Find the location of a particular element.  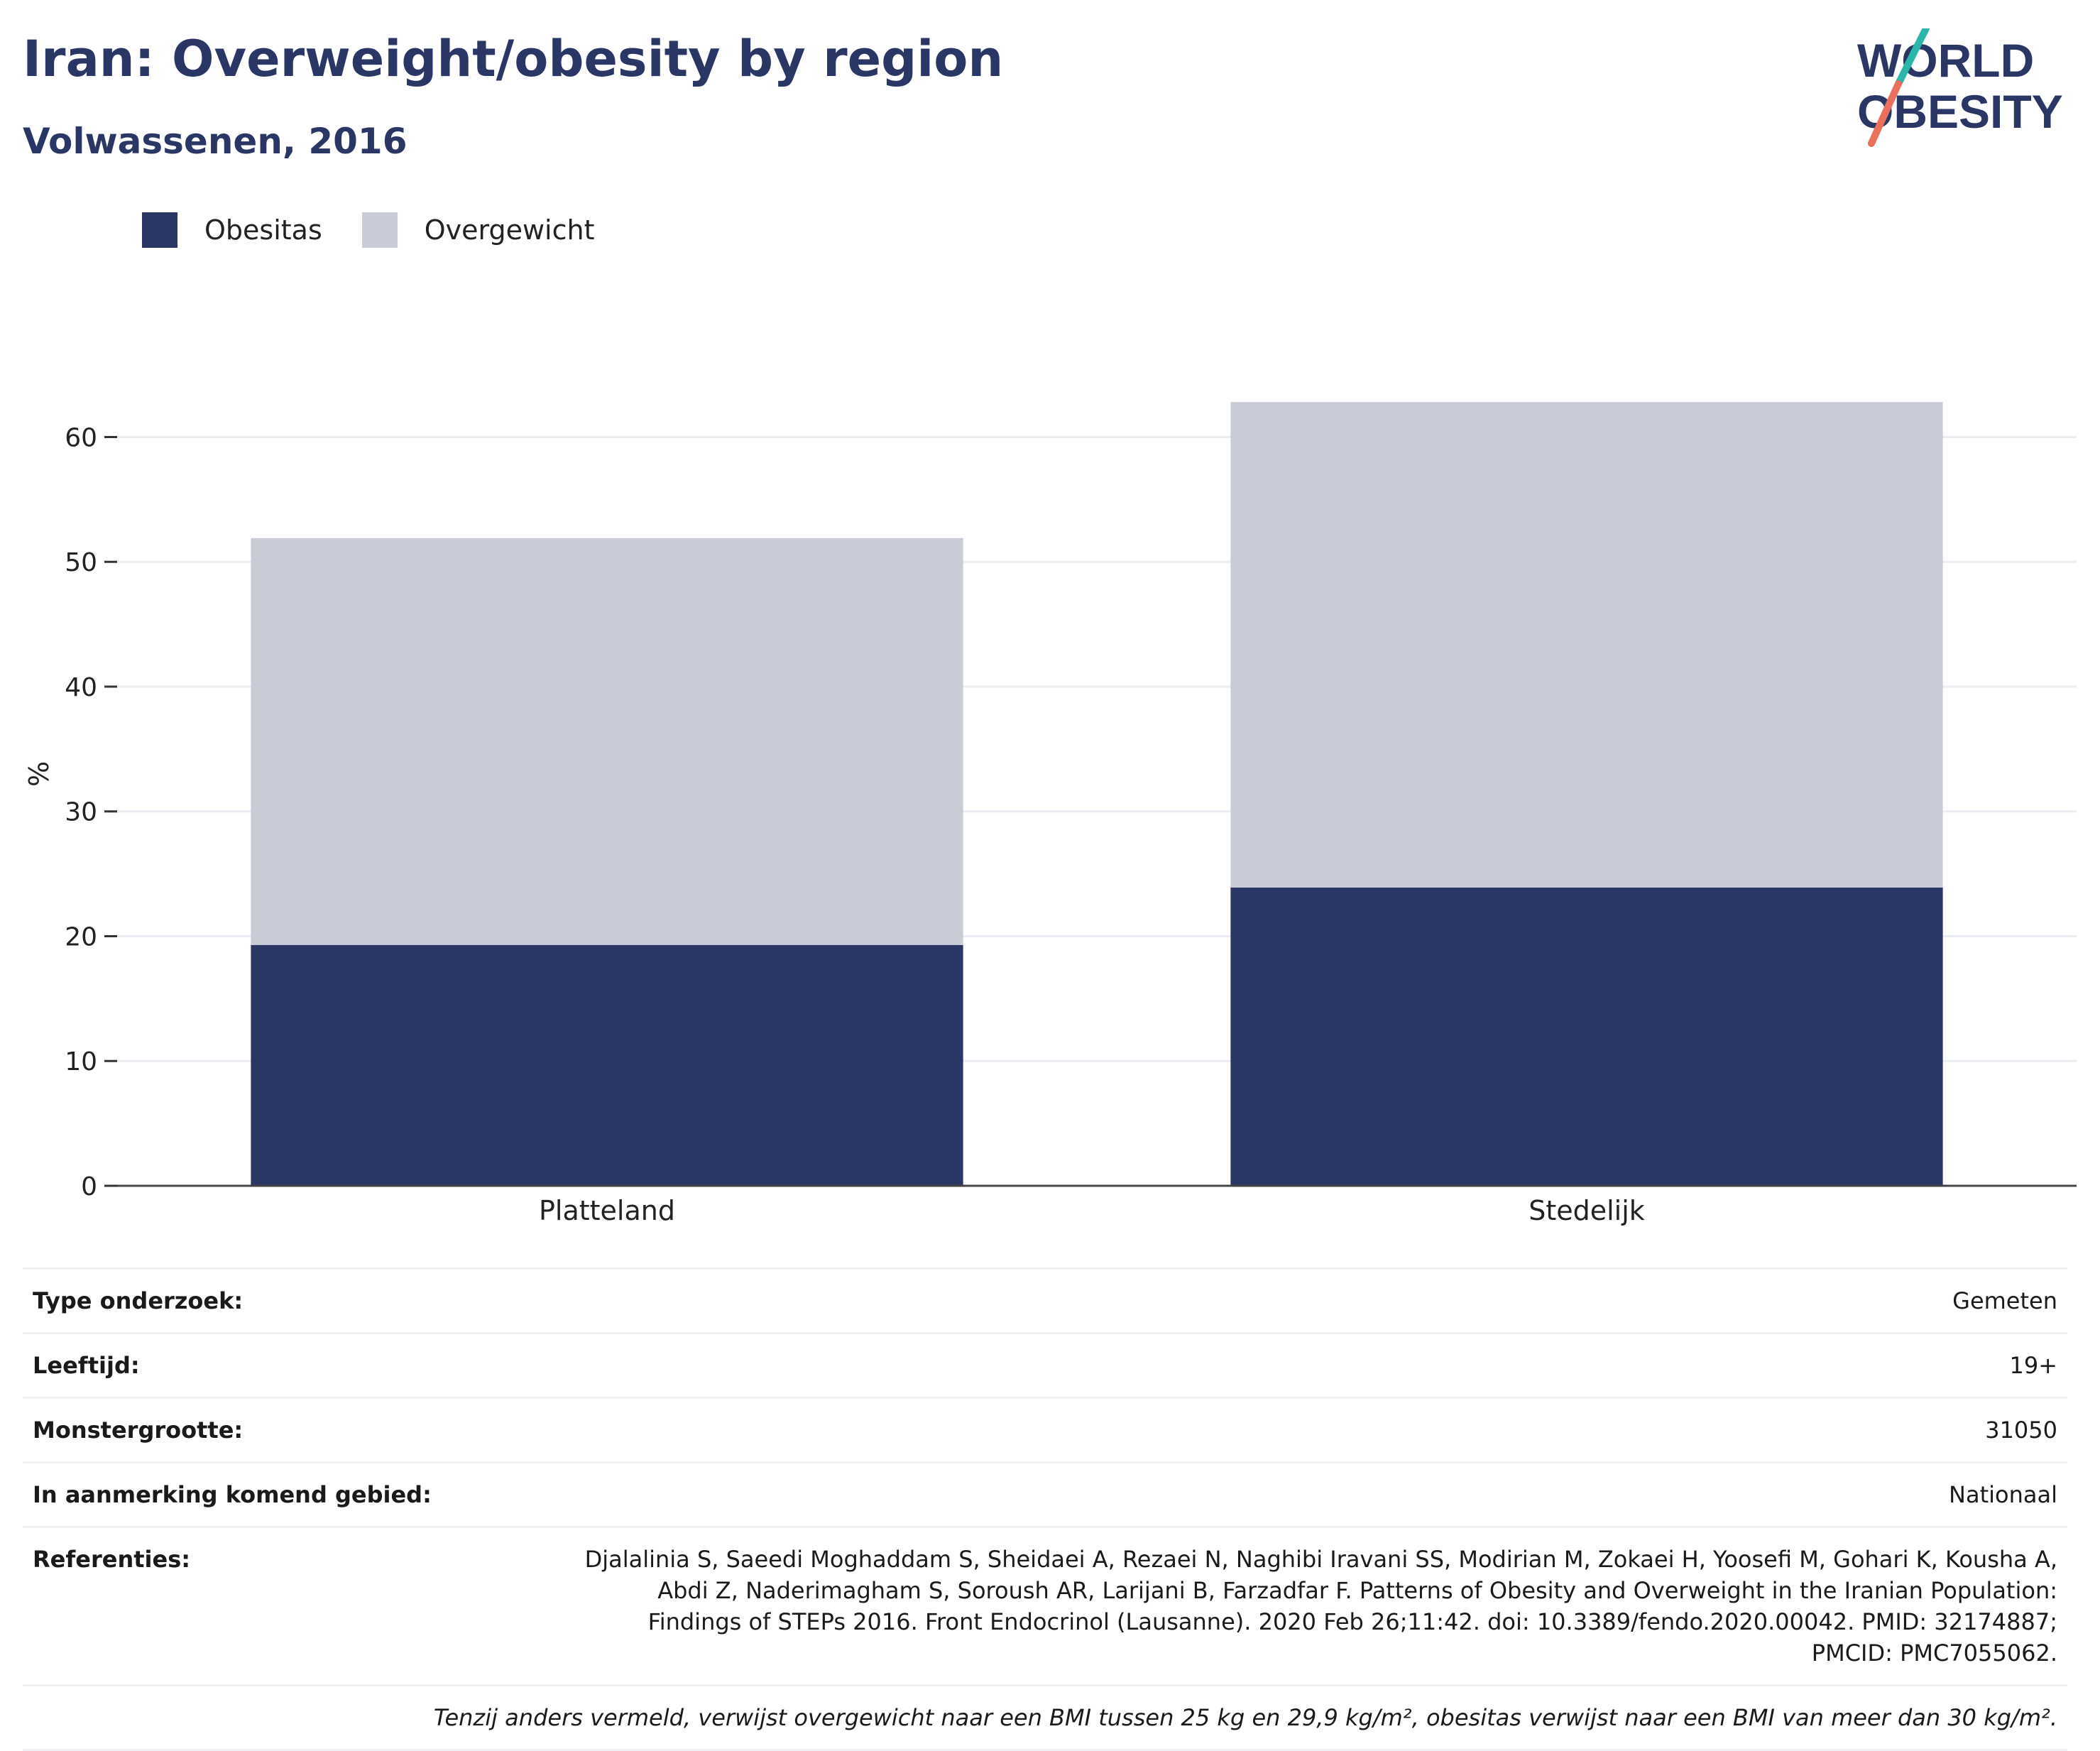

y-tick-label: 50 is located at coordinates (81, 562).